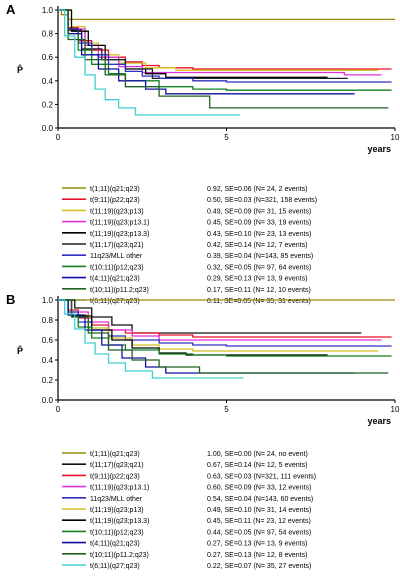 The height and width of the screenshot is (577, 400). What do you see at coordinates (257, 279) in the screenshot?
I see `legend-stat: 0.29, SE=0.13 (N= 13, 9 events)` at bounding box center [257, 279].